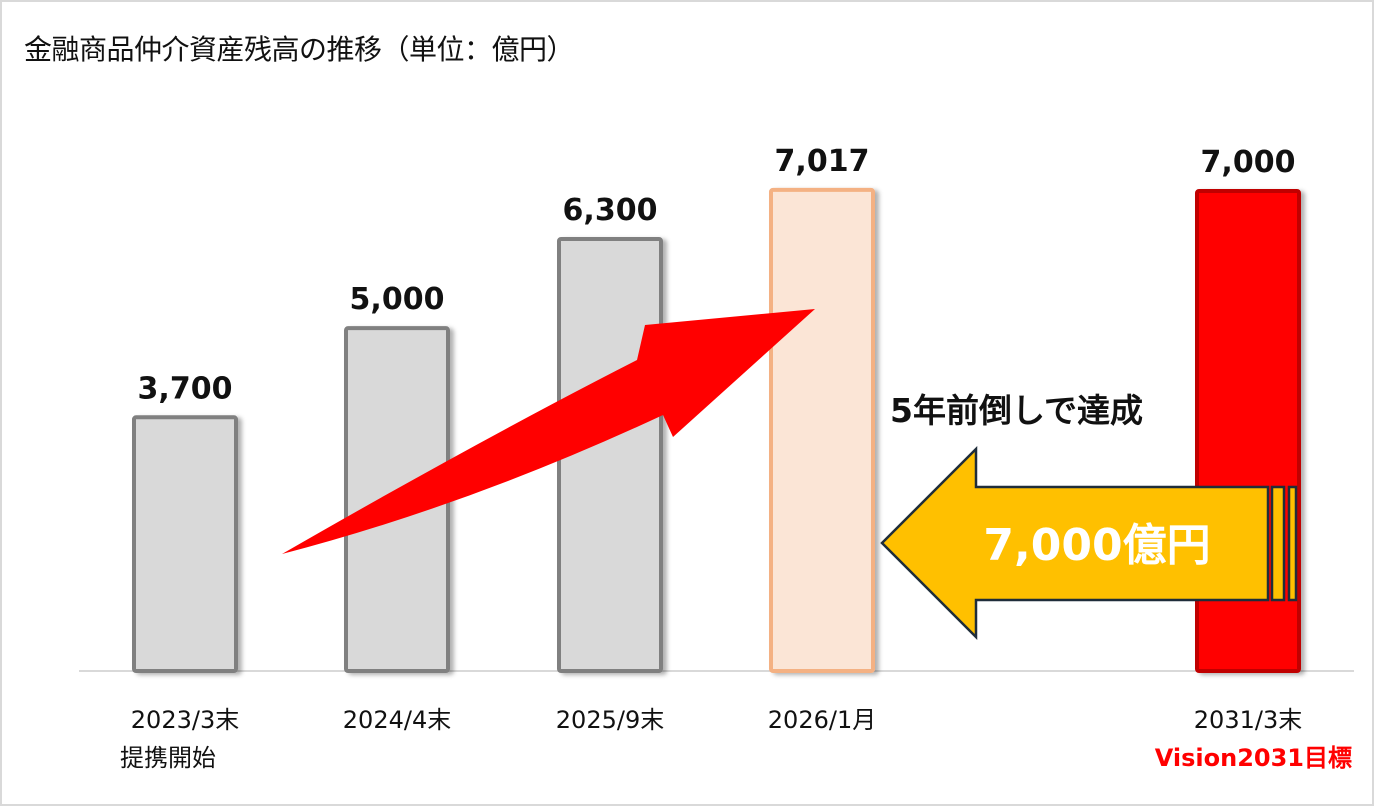 The image size is (1374, 806). I want to click on value-label: 6,300, so click(610, 210).